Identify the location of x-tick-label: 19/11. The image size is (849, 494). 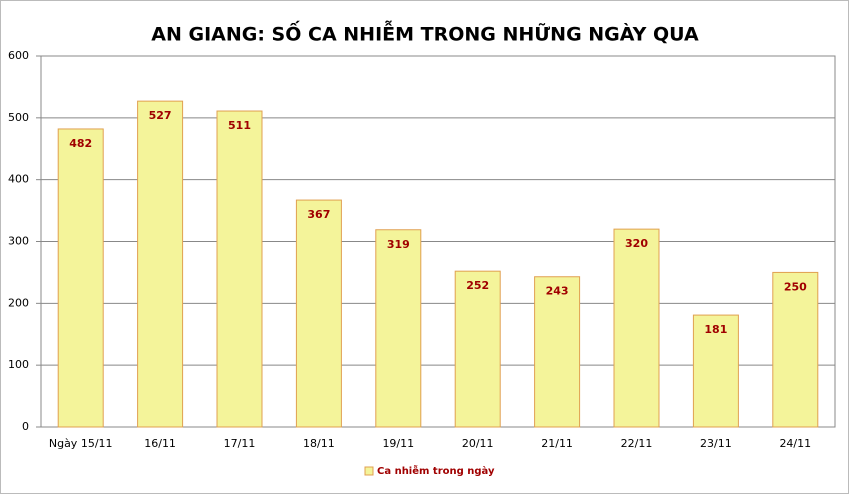
(398, 443).